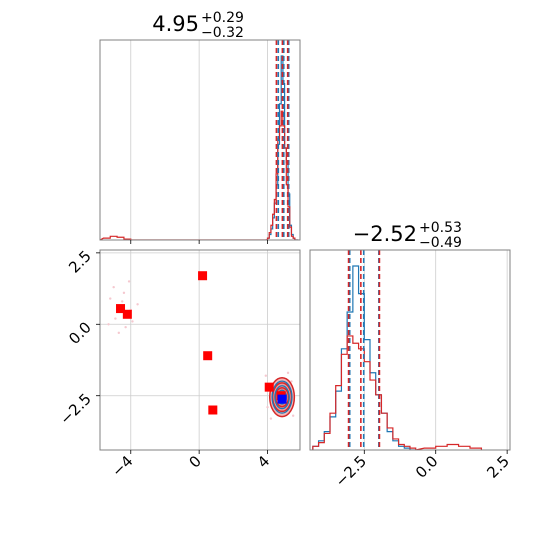 The height and width of the screenshot is (550, 550). Describe the element at coordinates (427, 467) in the screenshot. I see `m2-xtick-label-1: 0.0` at that location.